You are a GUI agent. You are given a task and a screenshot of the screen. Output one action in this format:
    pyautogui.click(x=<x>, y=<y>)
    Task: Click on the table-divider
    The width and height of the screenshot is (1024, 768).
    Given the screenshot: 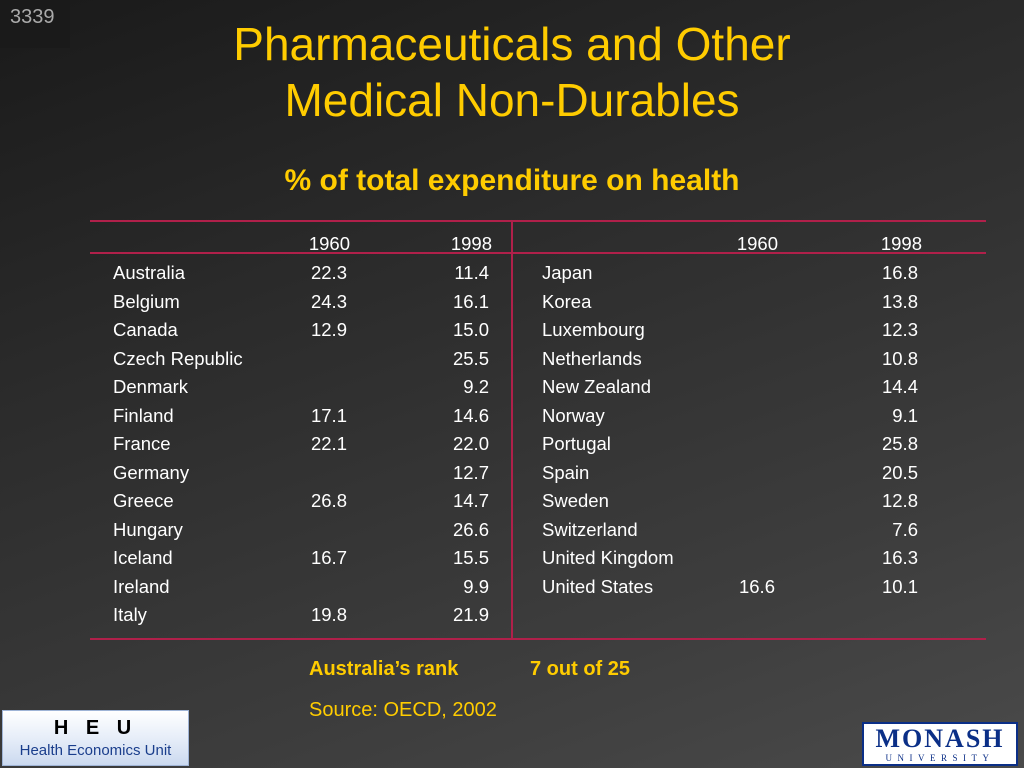 What is the action you would take?
    pyautogui.click(x=512, y=431)
    